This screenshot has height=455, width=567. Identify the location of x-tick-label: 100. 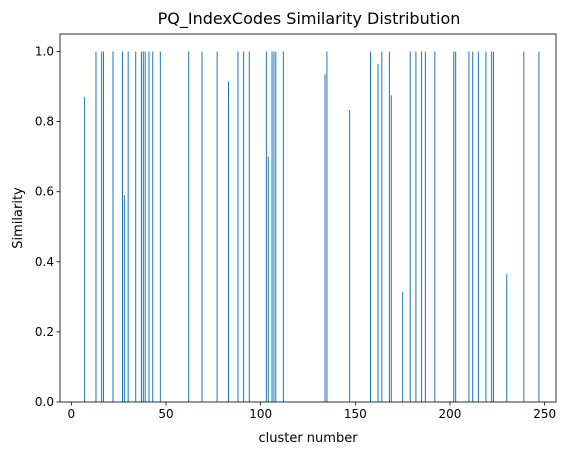
(260, 414).